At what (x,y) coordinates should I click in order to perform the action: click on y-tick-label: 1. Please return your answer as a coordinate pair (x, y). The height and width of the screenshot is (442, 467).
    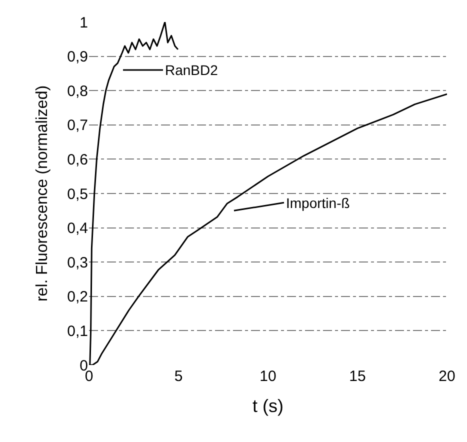
    Looking at the image, I should click on (84, 23).